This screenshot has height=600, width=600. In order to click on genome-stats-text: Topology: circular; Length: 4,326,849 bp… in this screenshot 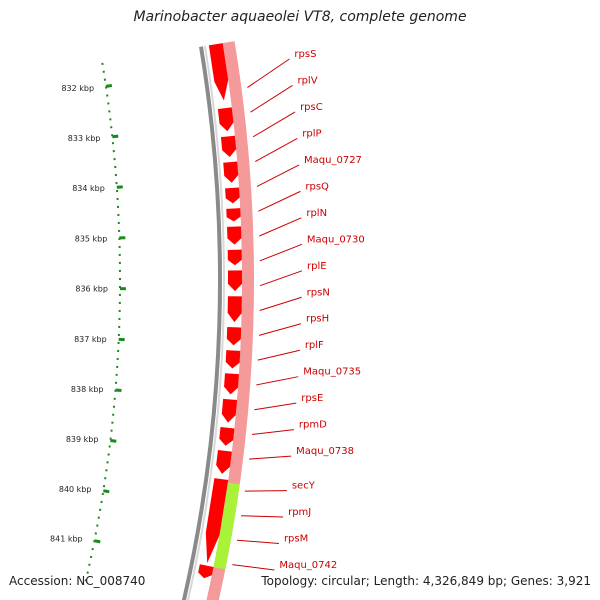, I will do `click(426, 581)`.